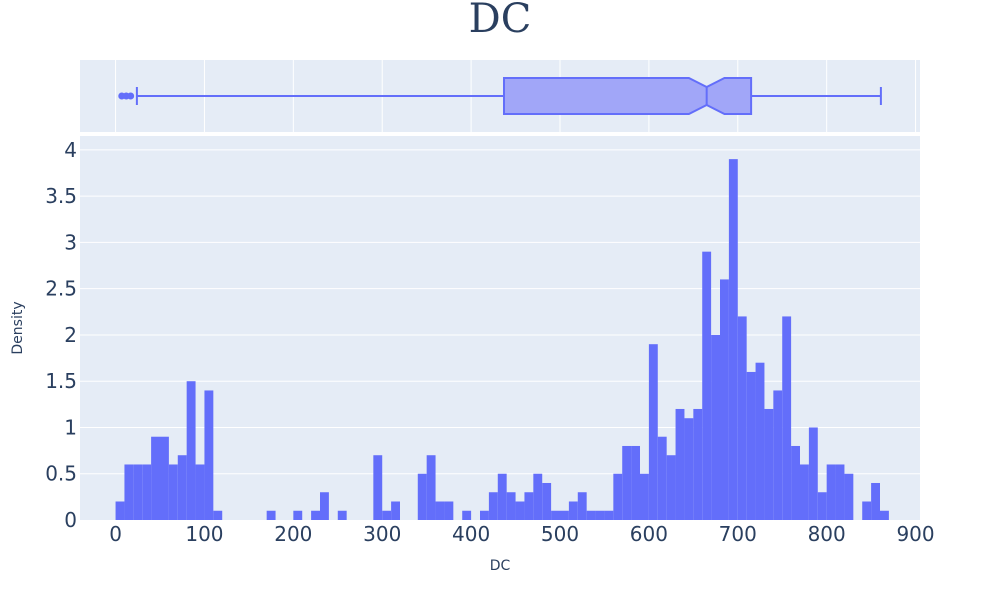  I want to click on x-axis-label: DC, so click(500, 566).